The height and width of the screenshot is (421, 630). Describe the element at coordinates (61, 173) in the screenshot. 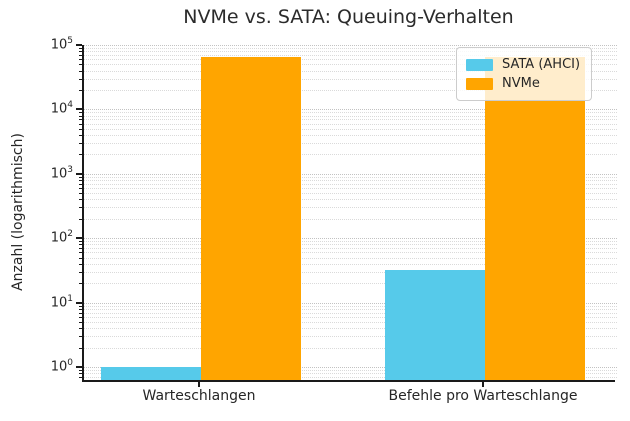

I see `y-tick-label: 103` at that location.